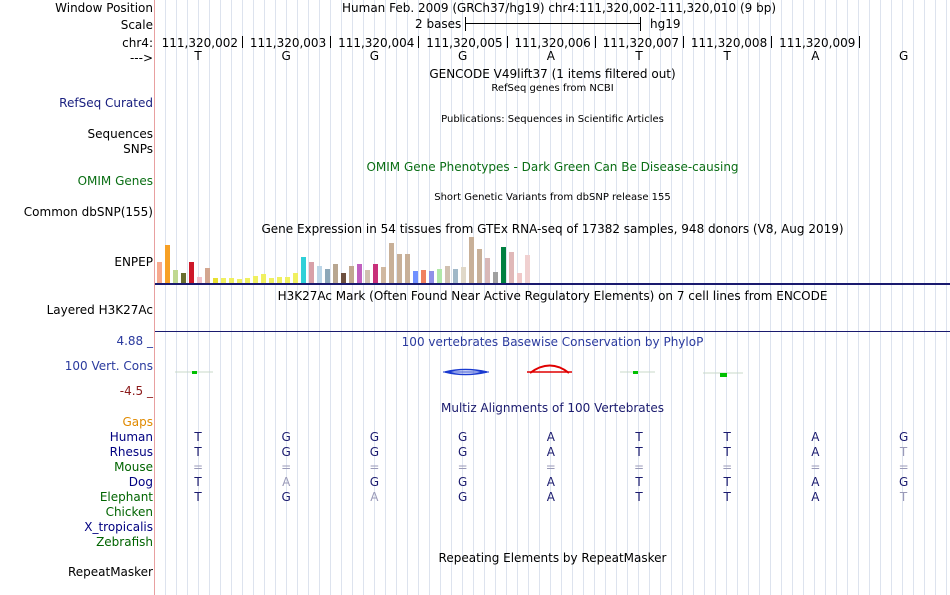 The height and width of the screenshot is (595, 950). I want to click on repeatmasker-label: RepeatMasker, so click(110, 572).